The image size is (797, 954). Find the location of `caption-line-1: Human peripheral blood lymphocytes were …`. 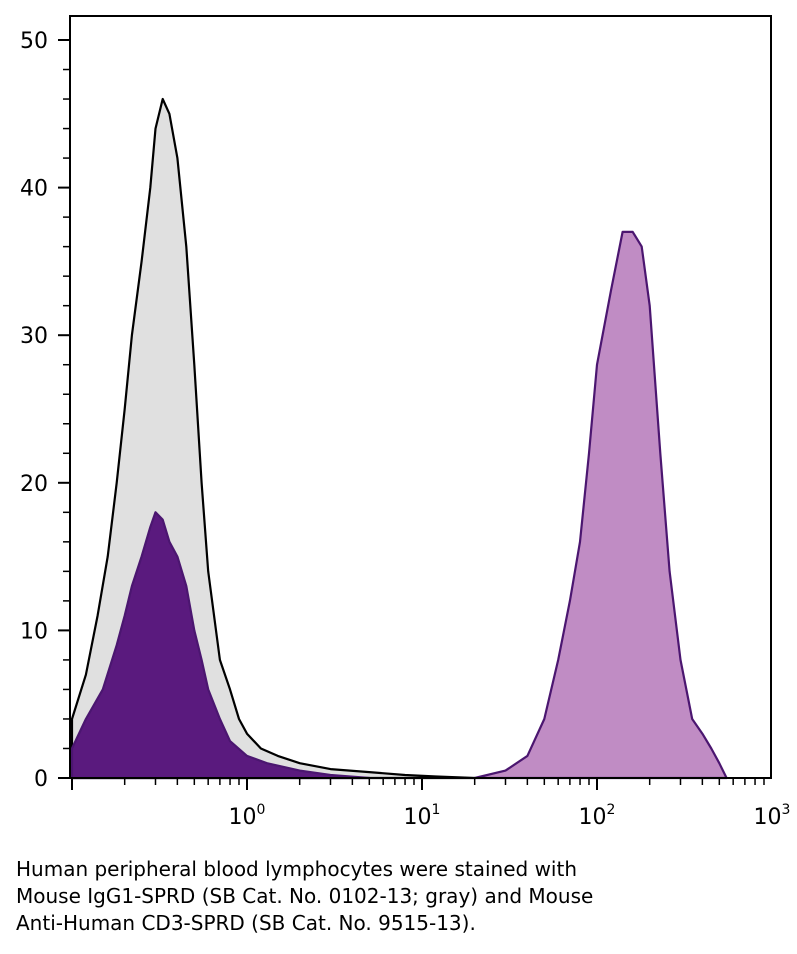

caption-line-1: Human peripheral blood lymphocytes were … is located at coordinates (296, 869).